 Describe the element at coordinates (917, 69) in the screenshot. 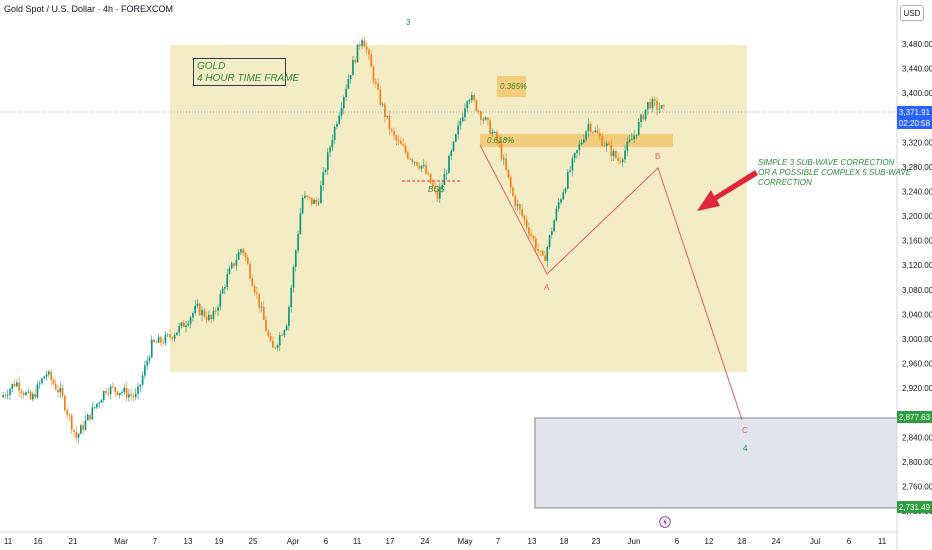

I see `price-tick-label: 3,440.00` at that location.